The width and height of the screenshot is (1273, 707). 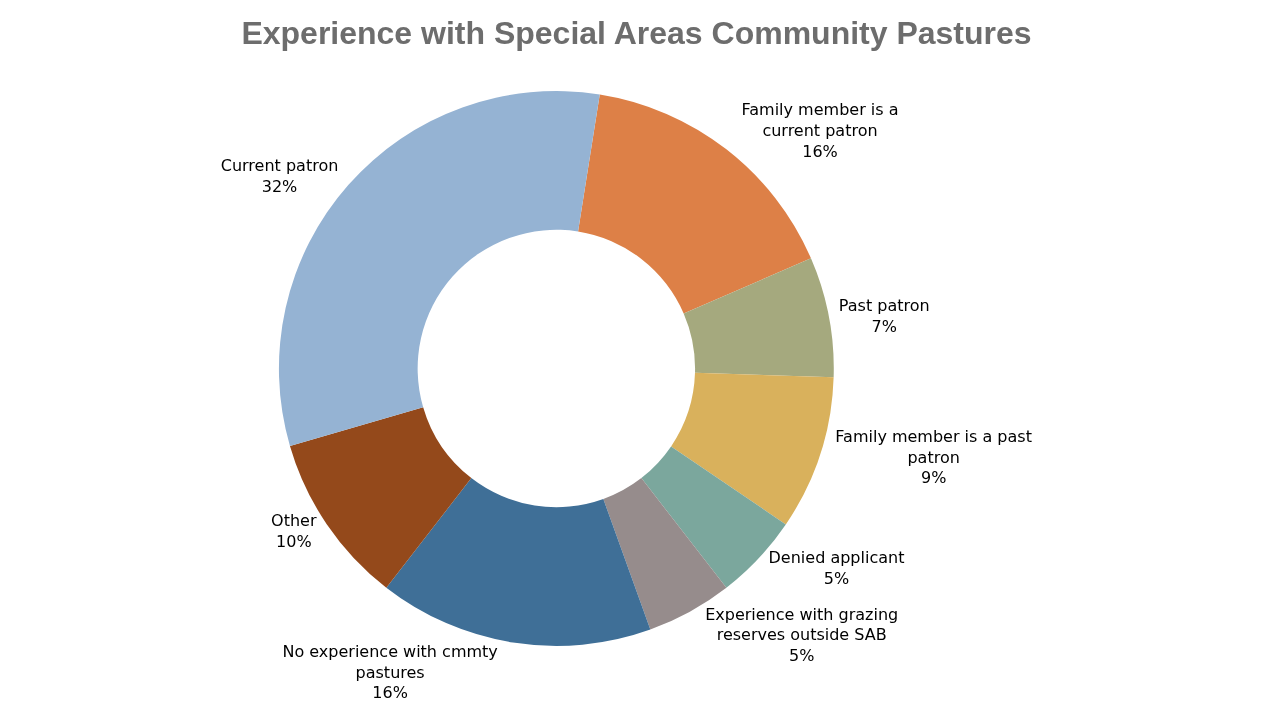 I want to click on data-label: 32%, so click(x=279, y=187).